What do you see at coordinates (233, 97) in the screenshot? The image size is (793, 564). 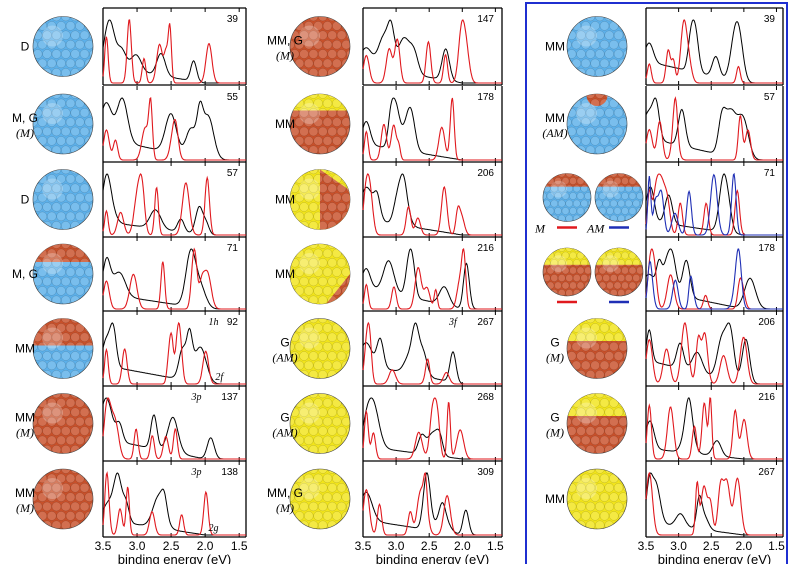 I see `cluster-size-label: 55` at bounding box center [233, 97].